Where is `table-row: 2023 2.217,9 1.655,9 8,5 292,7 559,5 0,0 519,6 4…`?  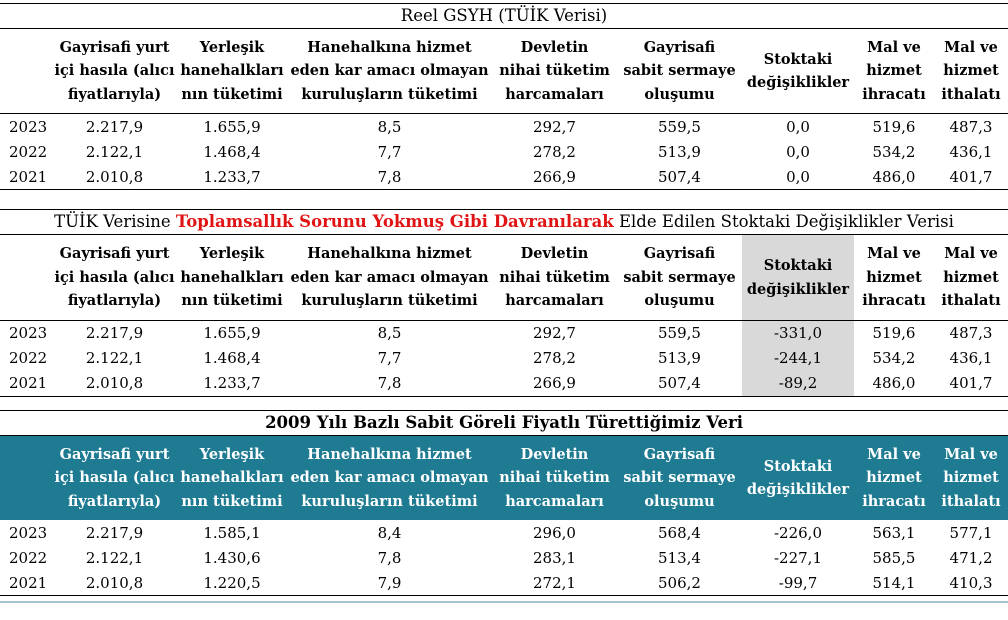
table-row: 2023 2.217,9 1.655,9 8,5 292,7 559,5 0,0 519,6 4… is located at coordinates (504, 127).